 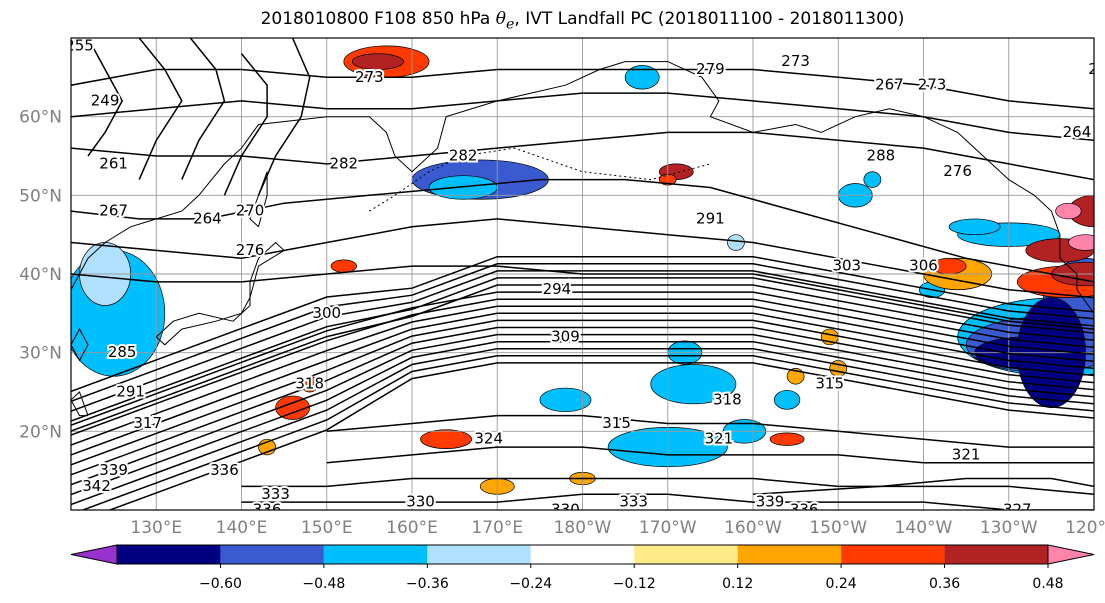 I want to click on lon-label: 150°W, so click(x=838, y=528).